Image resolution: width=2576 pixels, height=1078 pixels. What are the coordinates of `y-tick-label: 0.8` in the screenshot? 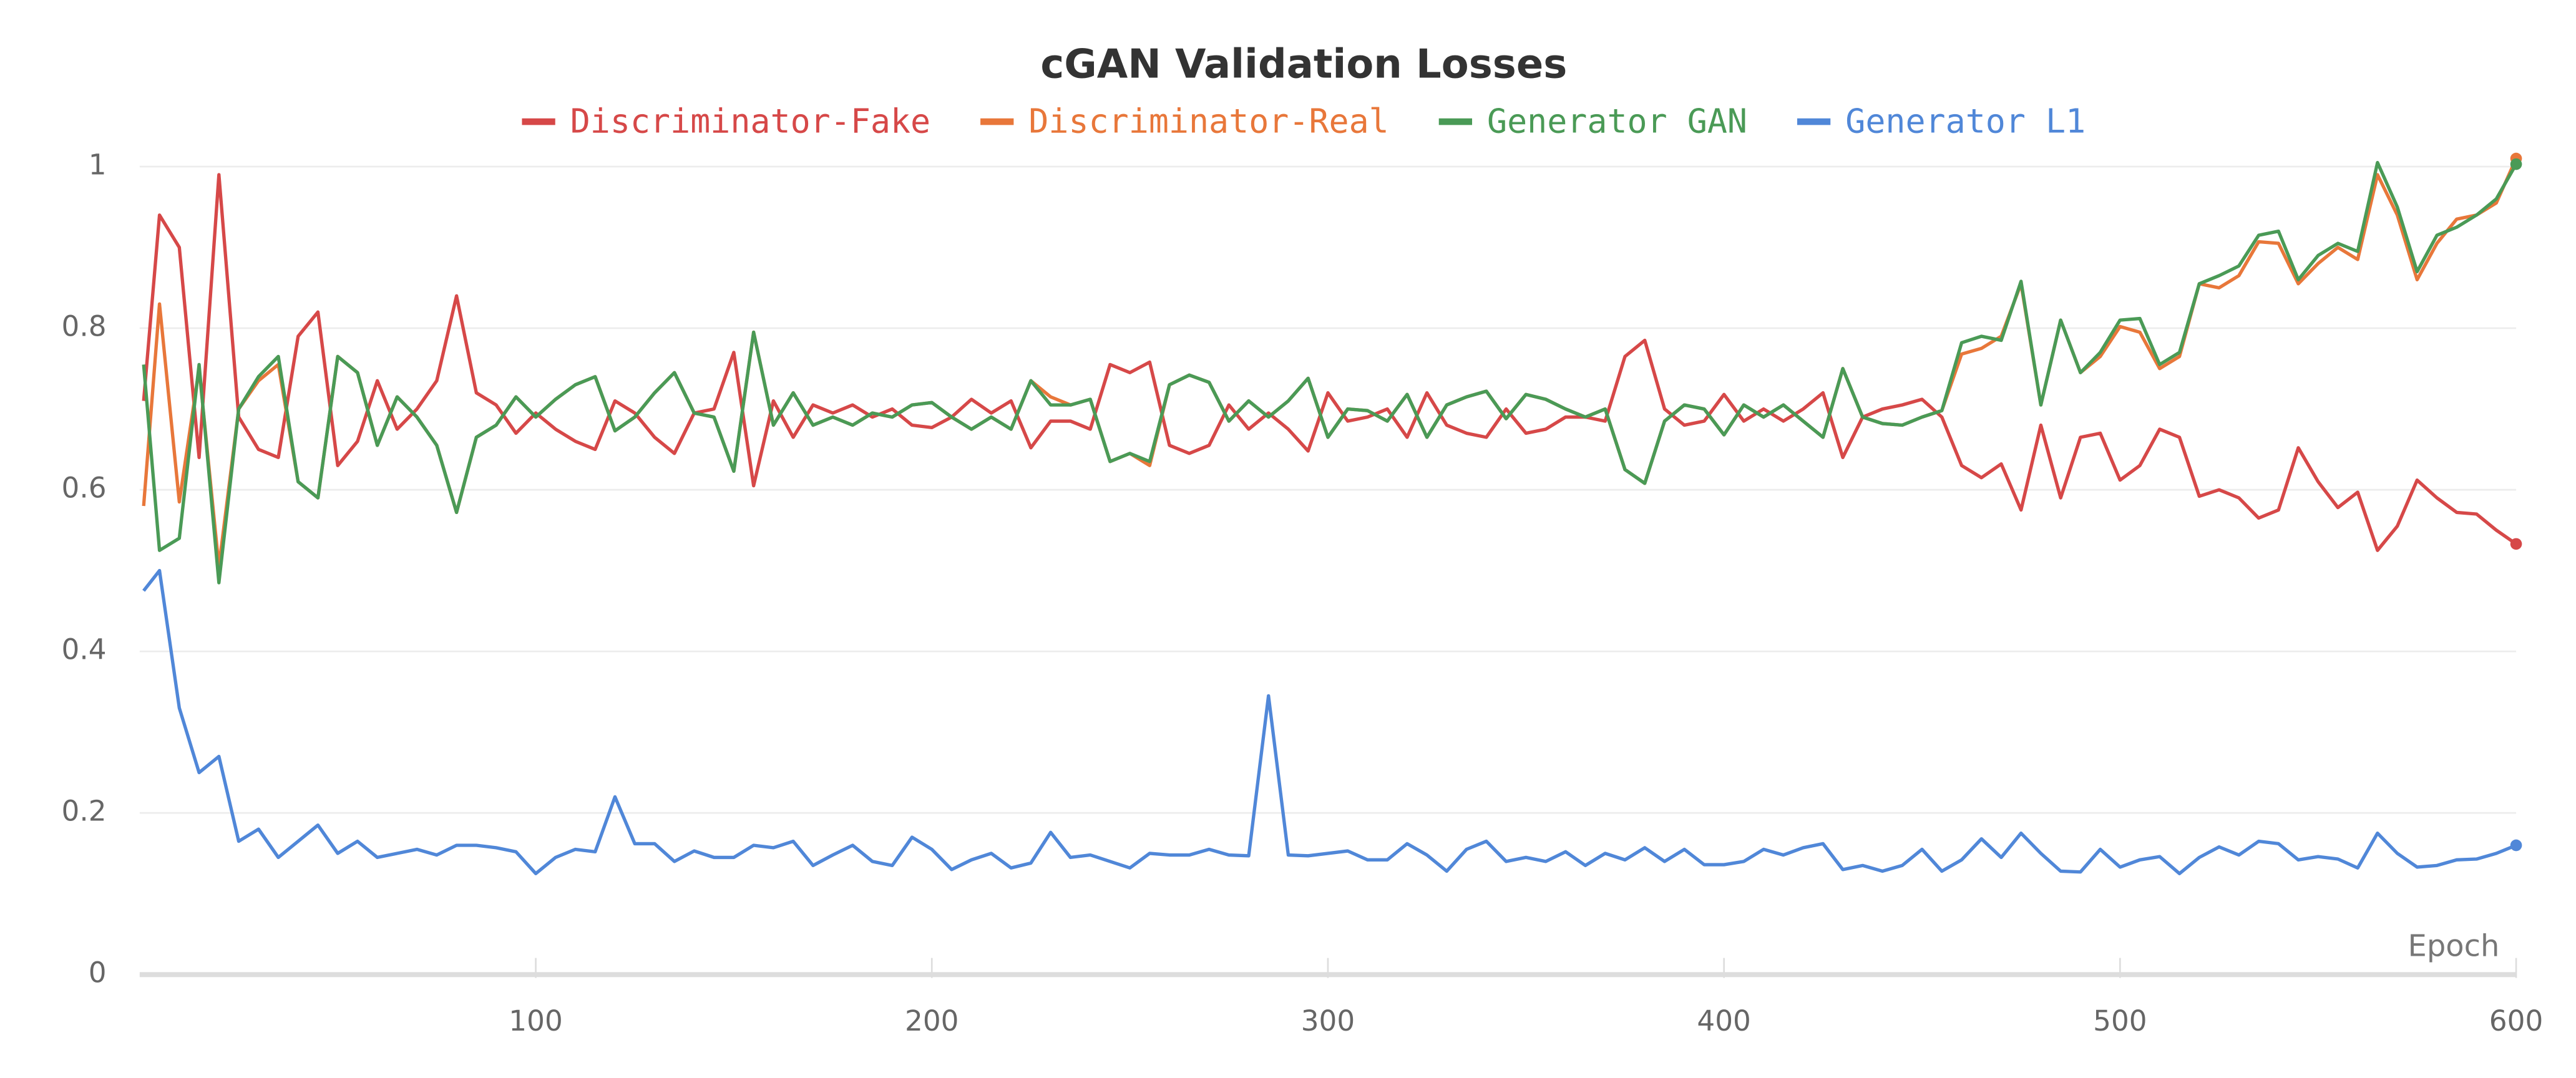 It's located at (84, 326).